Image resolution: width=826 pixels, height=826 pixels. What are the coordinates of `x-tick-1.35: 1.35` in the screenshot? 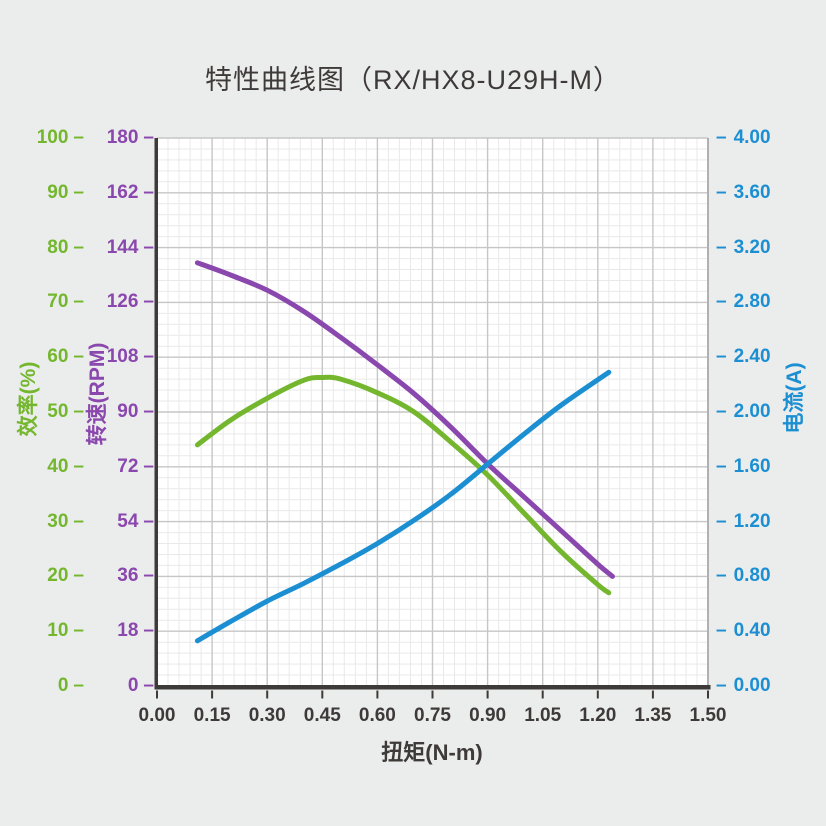 It's located at (653, 715).